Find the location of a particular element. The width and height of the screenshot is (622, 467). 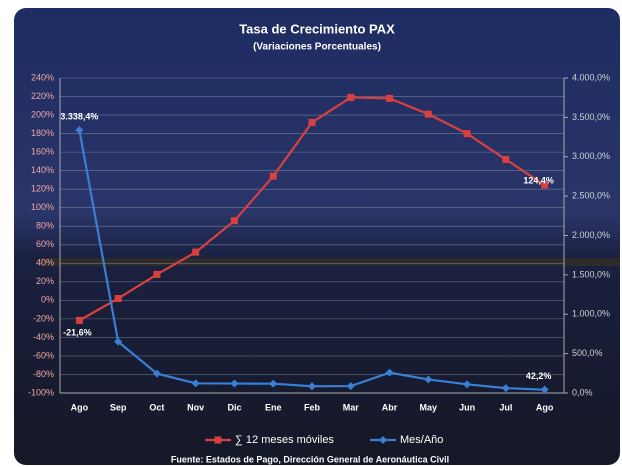

x-tick-label: May is located at coordinates (429, 407).